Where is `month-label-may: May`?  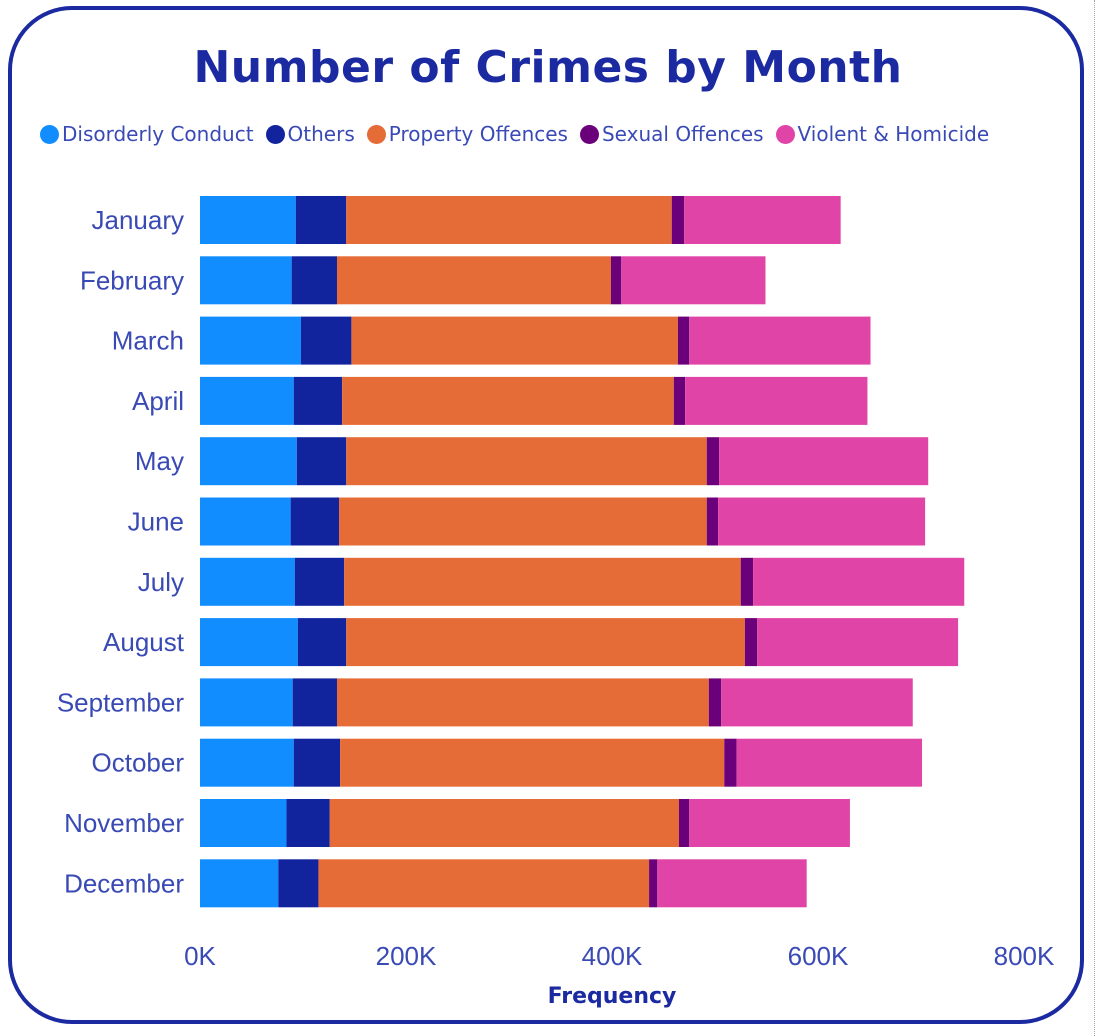 month-label-may: May is located at coordinates (159, 461).